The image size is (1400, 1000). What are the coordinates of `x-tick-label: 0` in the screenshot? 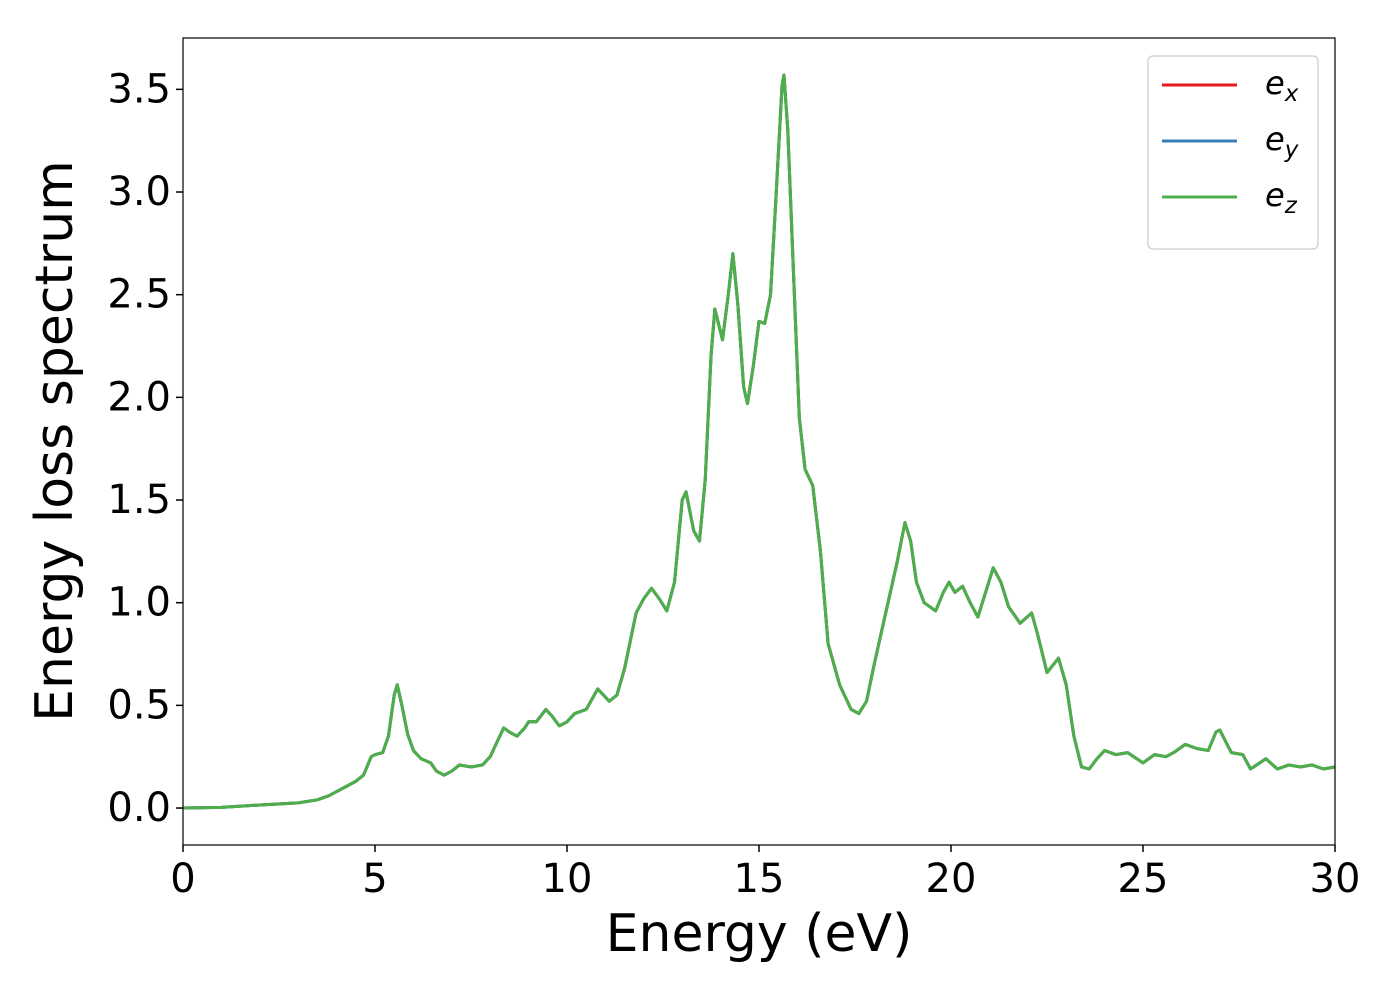 It's located at (182, 879).